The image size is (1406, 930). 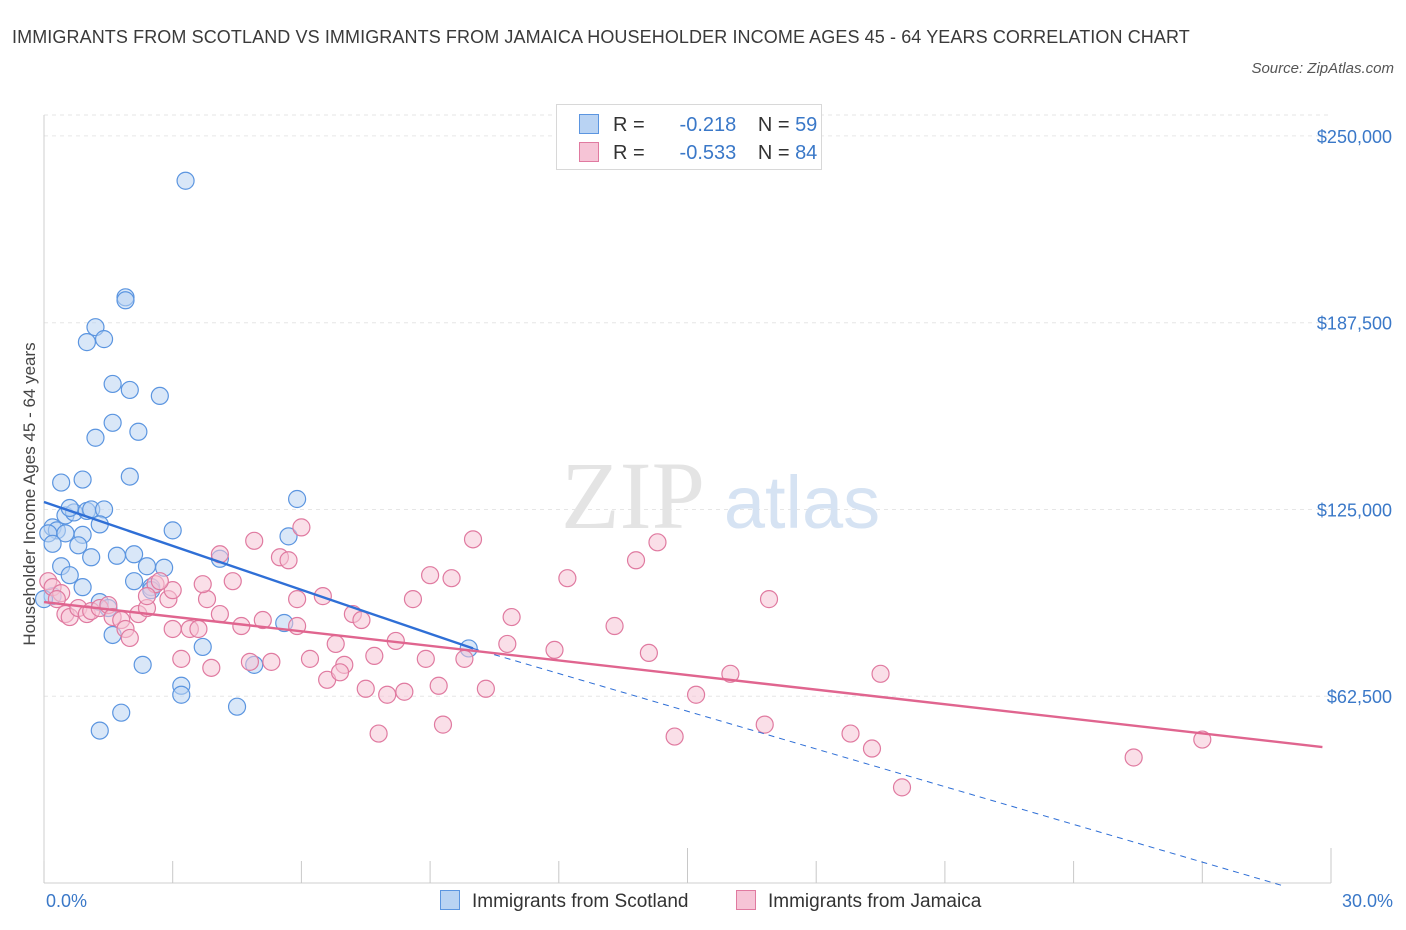 I want to click on bottom-legend-swatch-jamaica, so click(x=746, y=900).